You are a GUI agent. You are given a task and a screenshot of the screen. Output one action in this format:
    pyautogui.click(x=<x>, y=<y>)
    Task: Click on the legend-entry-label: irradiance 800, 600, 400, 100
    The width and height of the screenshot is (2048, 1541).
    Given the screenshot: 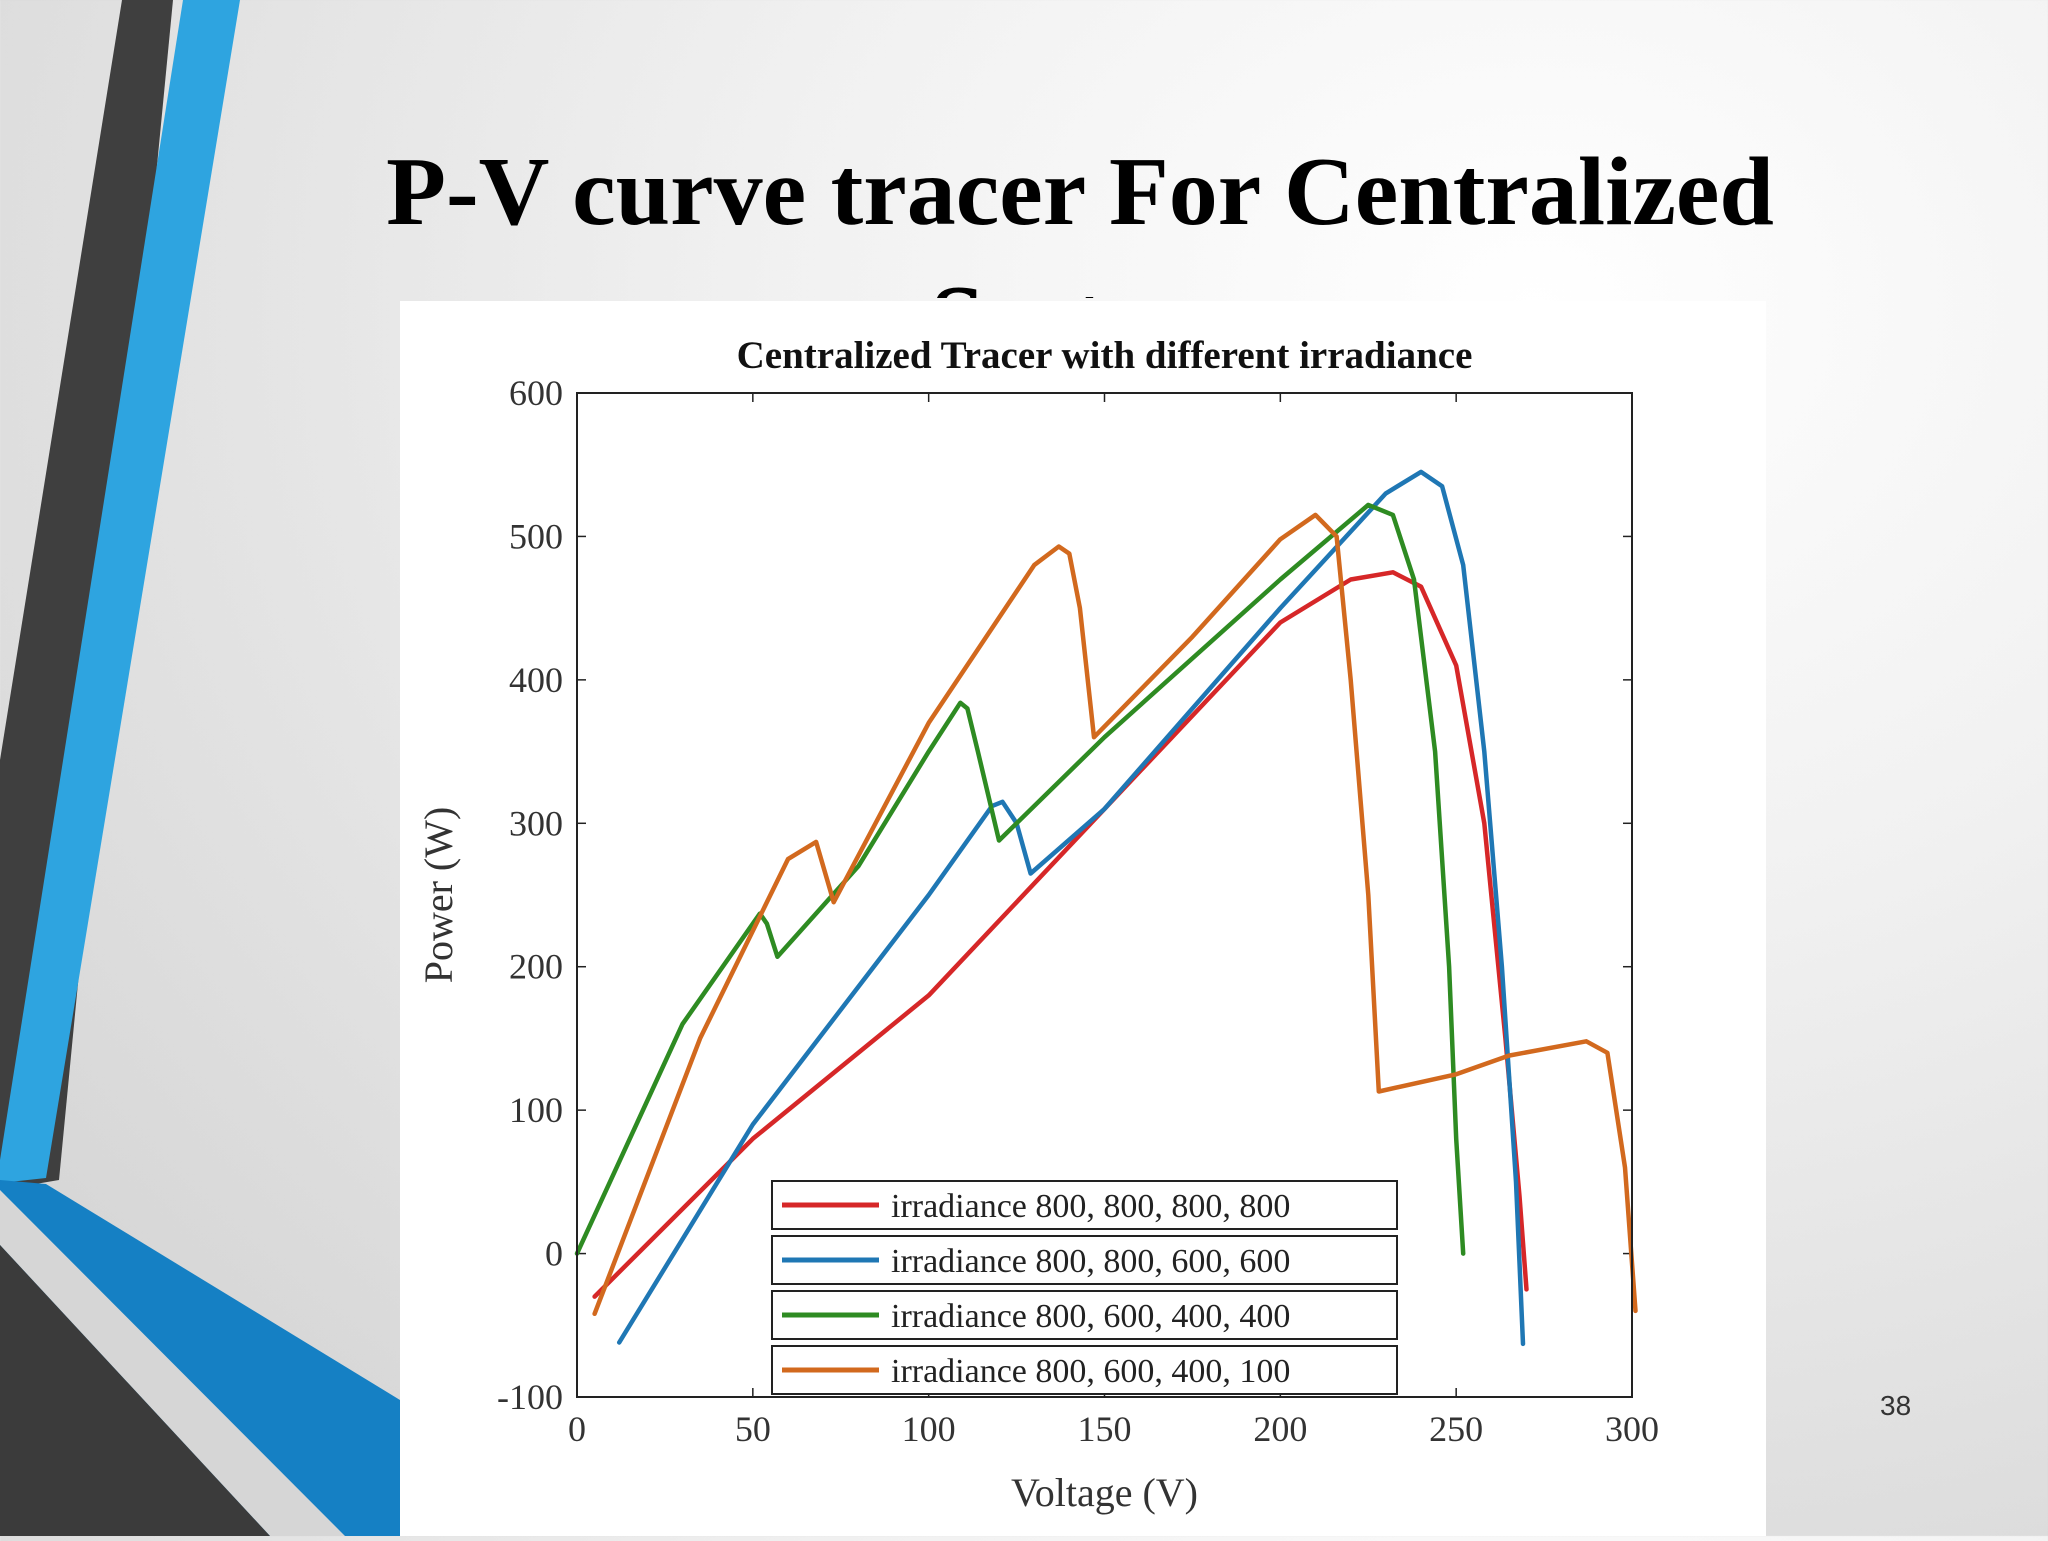 What is the action you would take?
    pyautogui.click(x=1090, y=1371)
    